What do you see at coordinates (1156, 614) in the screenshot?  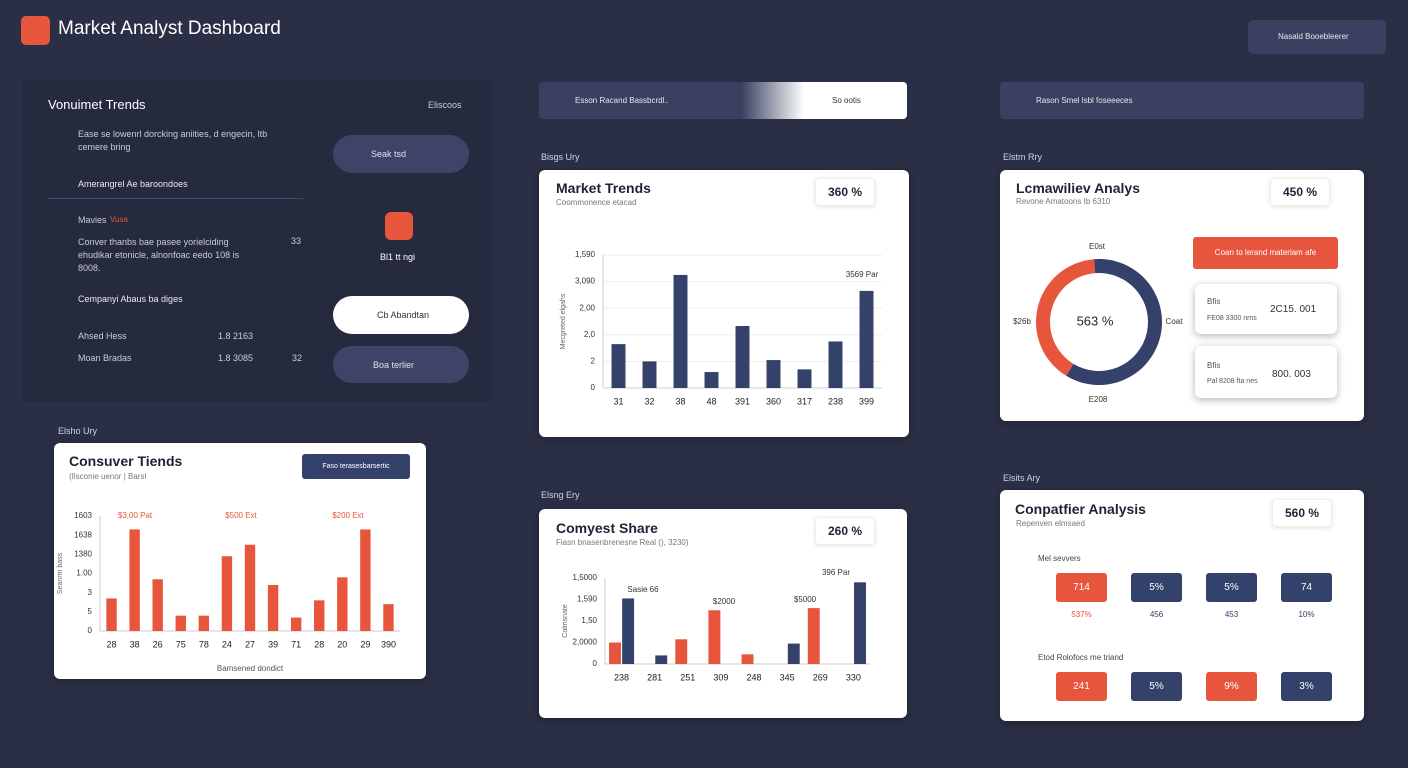 I see `tile-note: 456` at bounding box center [1156, 614].